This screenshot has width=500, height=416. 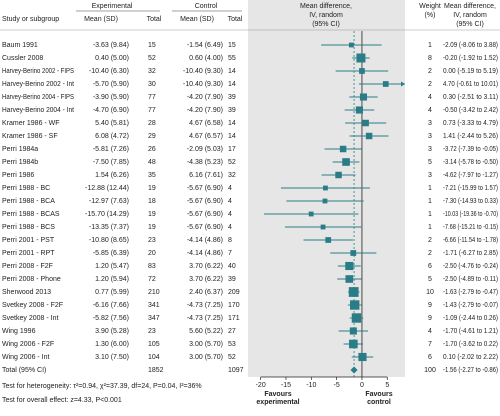 What do you see at coordinates (27, 266) in the screenshot?
I see `study-name: Perri 2008 - F2F` at bounding box center [27, 266].